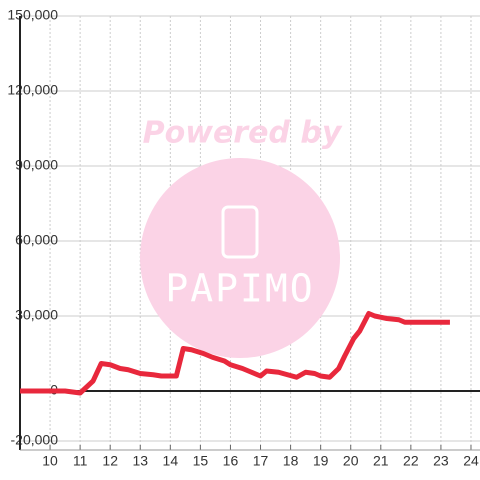  I want to click on watermark-brand: PAPIMO, so click(239, 289).